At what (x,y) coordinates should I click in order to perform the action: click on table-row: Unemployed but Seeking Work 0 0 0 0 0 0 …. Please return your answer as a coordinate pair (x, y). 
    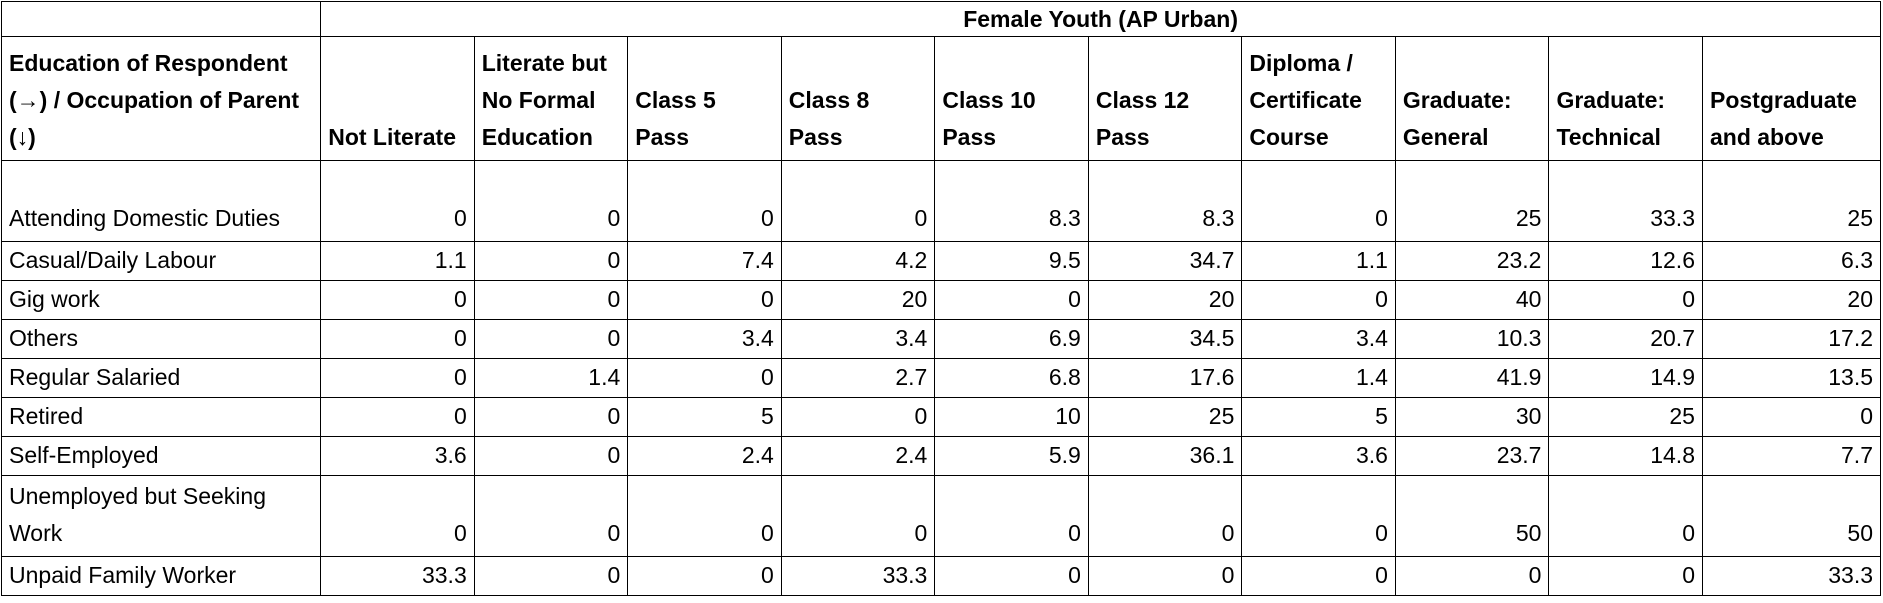
    Looking at the image, I should click on (941, 516).